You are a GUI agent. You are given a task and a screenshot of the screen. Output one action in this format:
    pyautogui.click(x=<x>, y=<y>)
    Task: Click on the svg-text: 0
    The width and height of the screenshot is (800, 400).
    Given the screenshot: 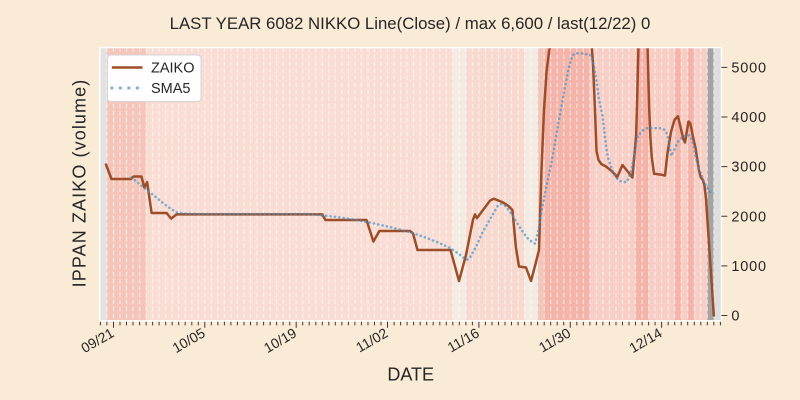 What is the action you would take?
    pyautogui.click(x=735, y=317)
    